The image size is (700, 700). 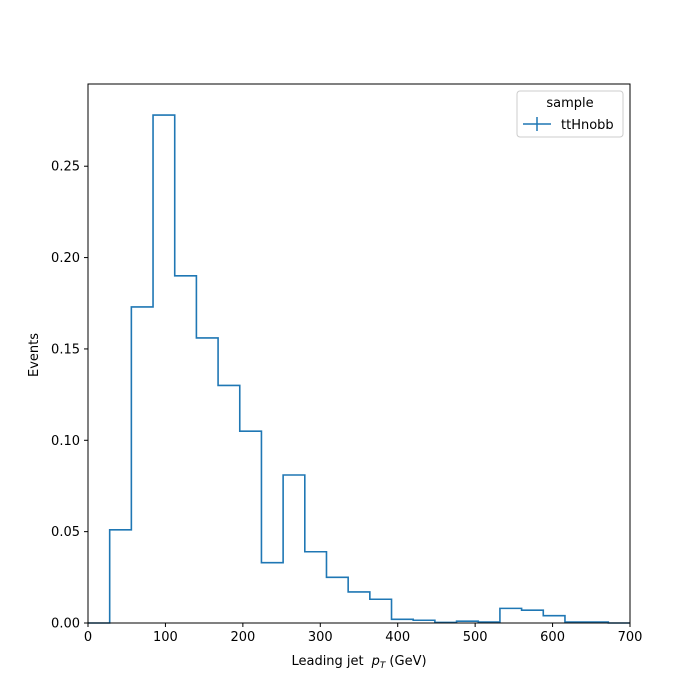 I want to click on x-tick-label: 600, so click(x=552, y=637).